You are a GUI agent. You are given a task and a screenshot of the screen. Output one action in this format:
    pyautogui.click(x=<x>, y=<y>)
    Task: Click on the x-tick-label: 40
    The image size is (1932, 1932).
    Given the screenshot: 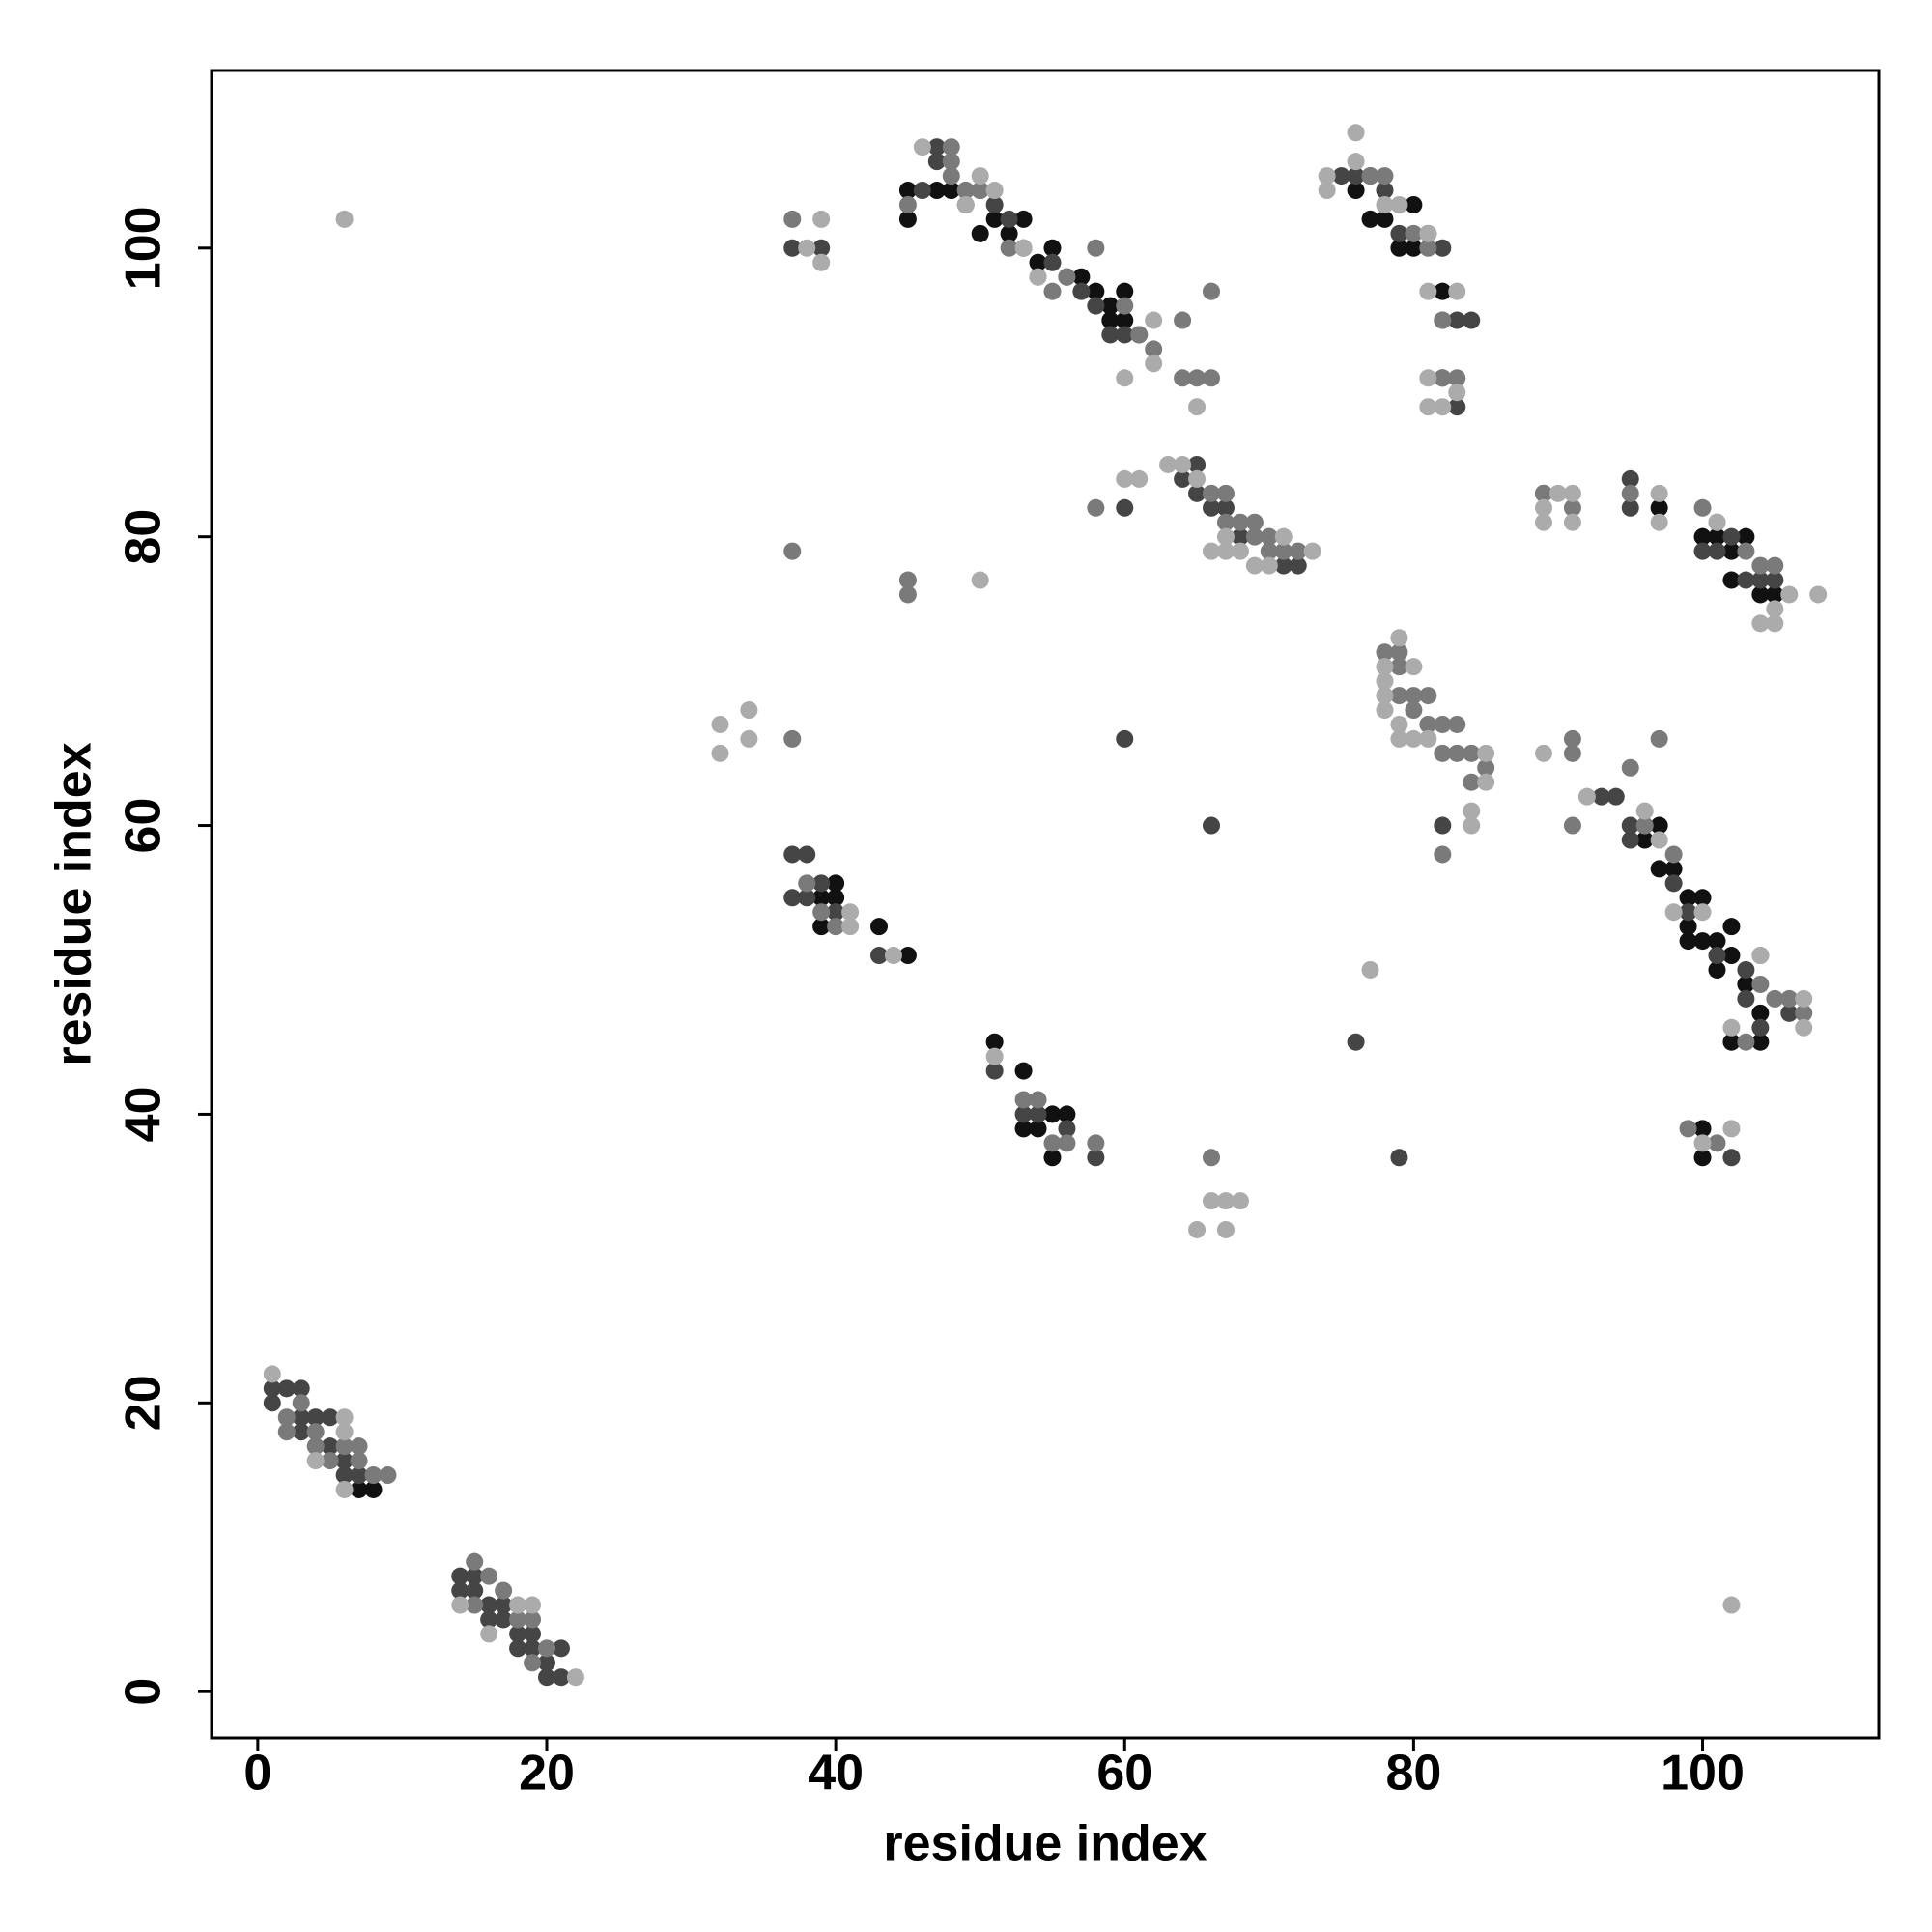 What is the action you would take?
    pyautogui.click(x=836, y=1774)
    